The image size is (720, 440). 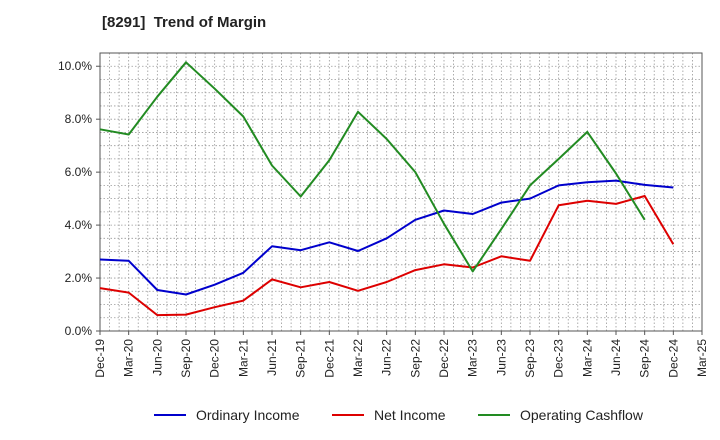 What do you see at coordinates (215, 358) in the screenshot?
I see `x-tick-label: Dec-20` at bounding box center [215, 358].